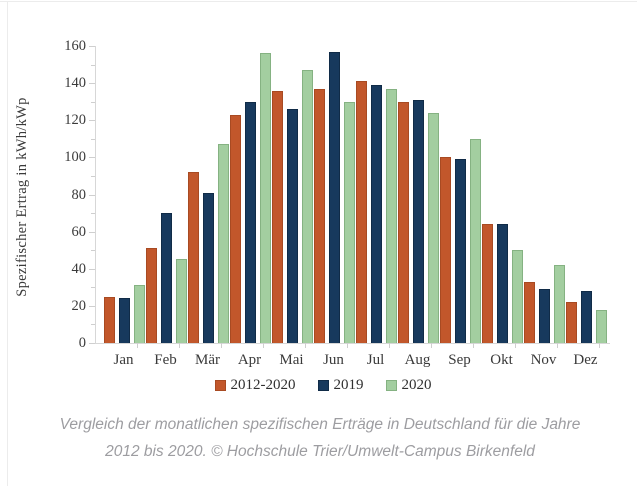  I want to click on x-tick-label-Jan: Jan, so click(123, 360).